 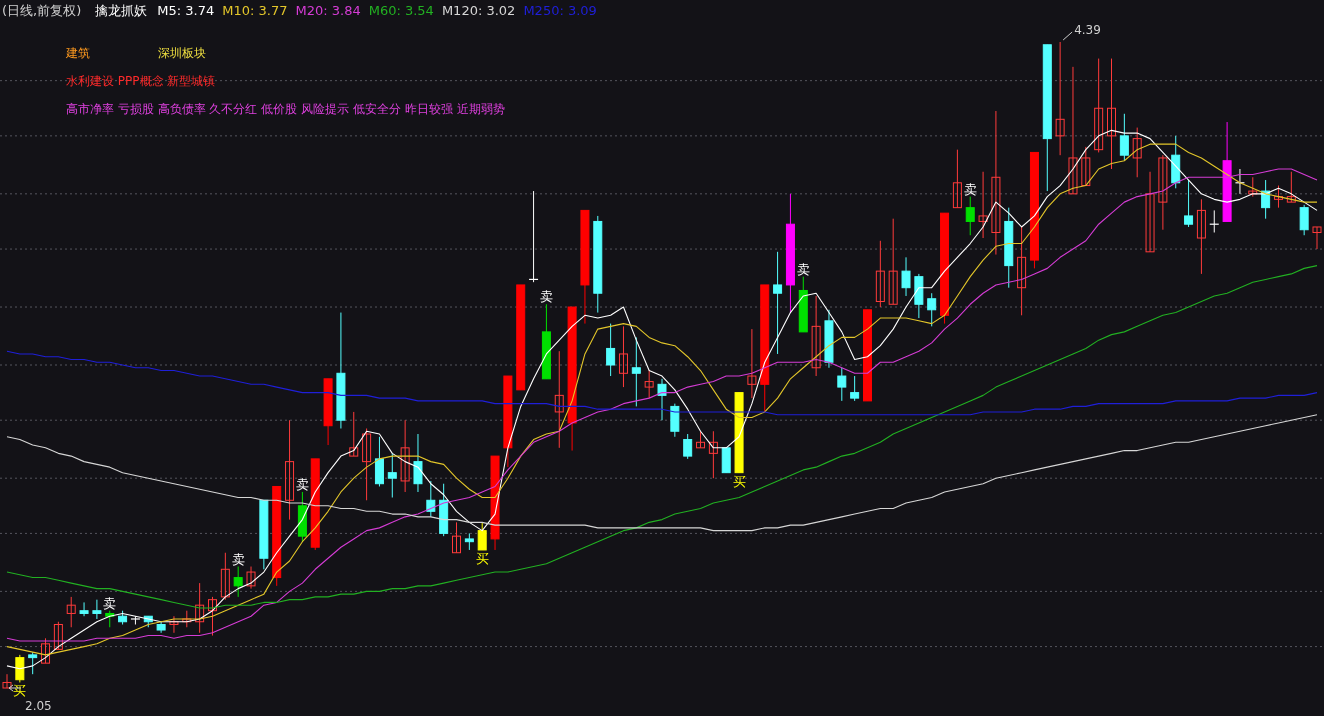 I want to click on text: M250: 3.09, so click(x=560, y=10).